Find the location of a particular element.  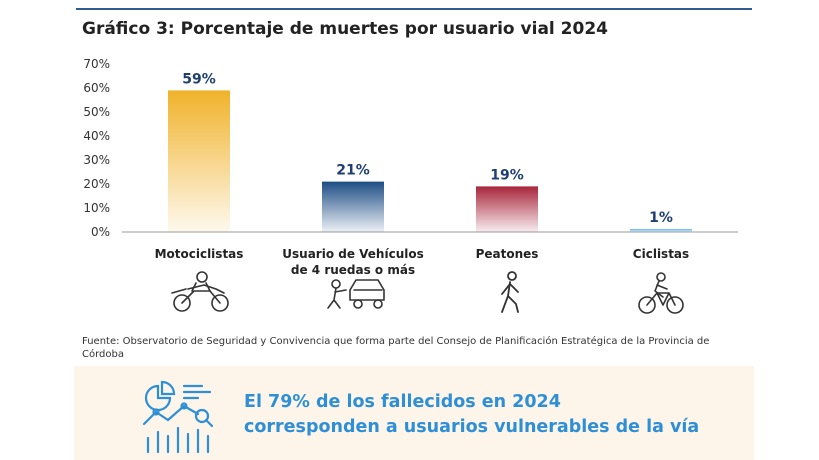

data-label: 21% is located at coordinates (353, 171).